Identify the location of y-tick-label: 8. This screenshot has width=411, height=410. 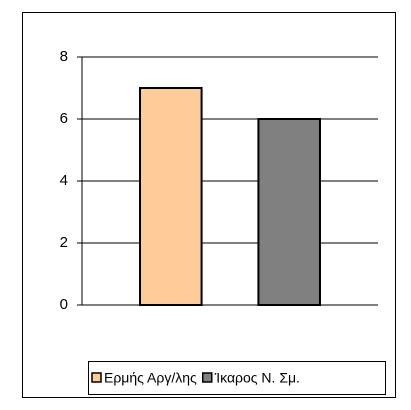
(64, 56).